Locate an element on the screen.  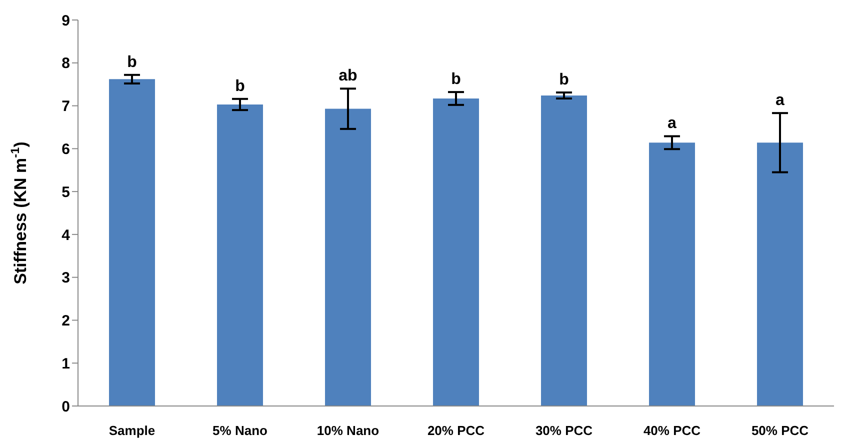
y-tick-label: 4 is located at coordinates (66, 235).